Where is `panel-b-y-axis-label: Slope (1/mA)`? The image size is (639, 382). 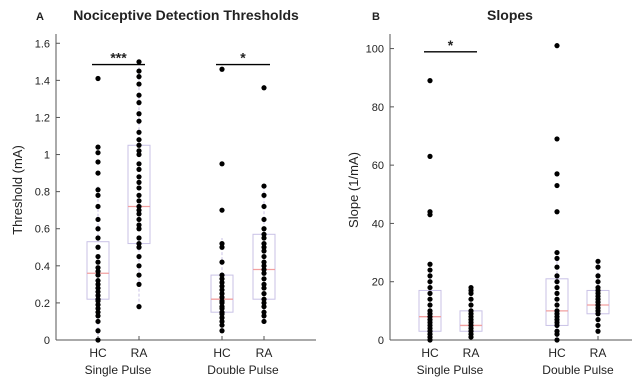 panel-b-y-axis-label: Slope (1/mA) is located at coordinates (353, 190).